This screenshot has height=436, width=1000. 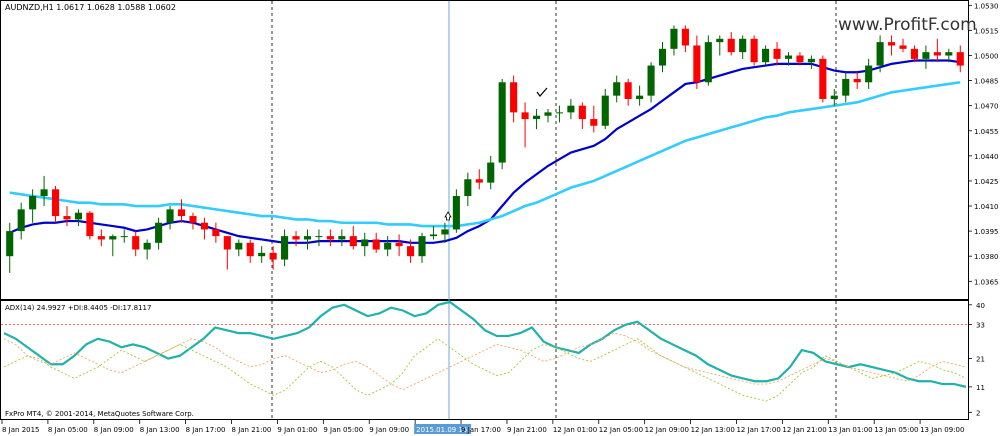 What do you see at coordinates (542, 92) in the screenshot?
I see `checkmark-icon` at bounding box center [542, 92].